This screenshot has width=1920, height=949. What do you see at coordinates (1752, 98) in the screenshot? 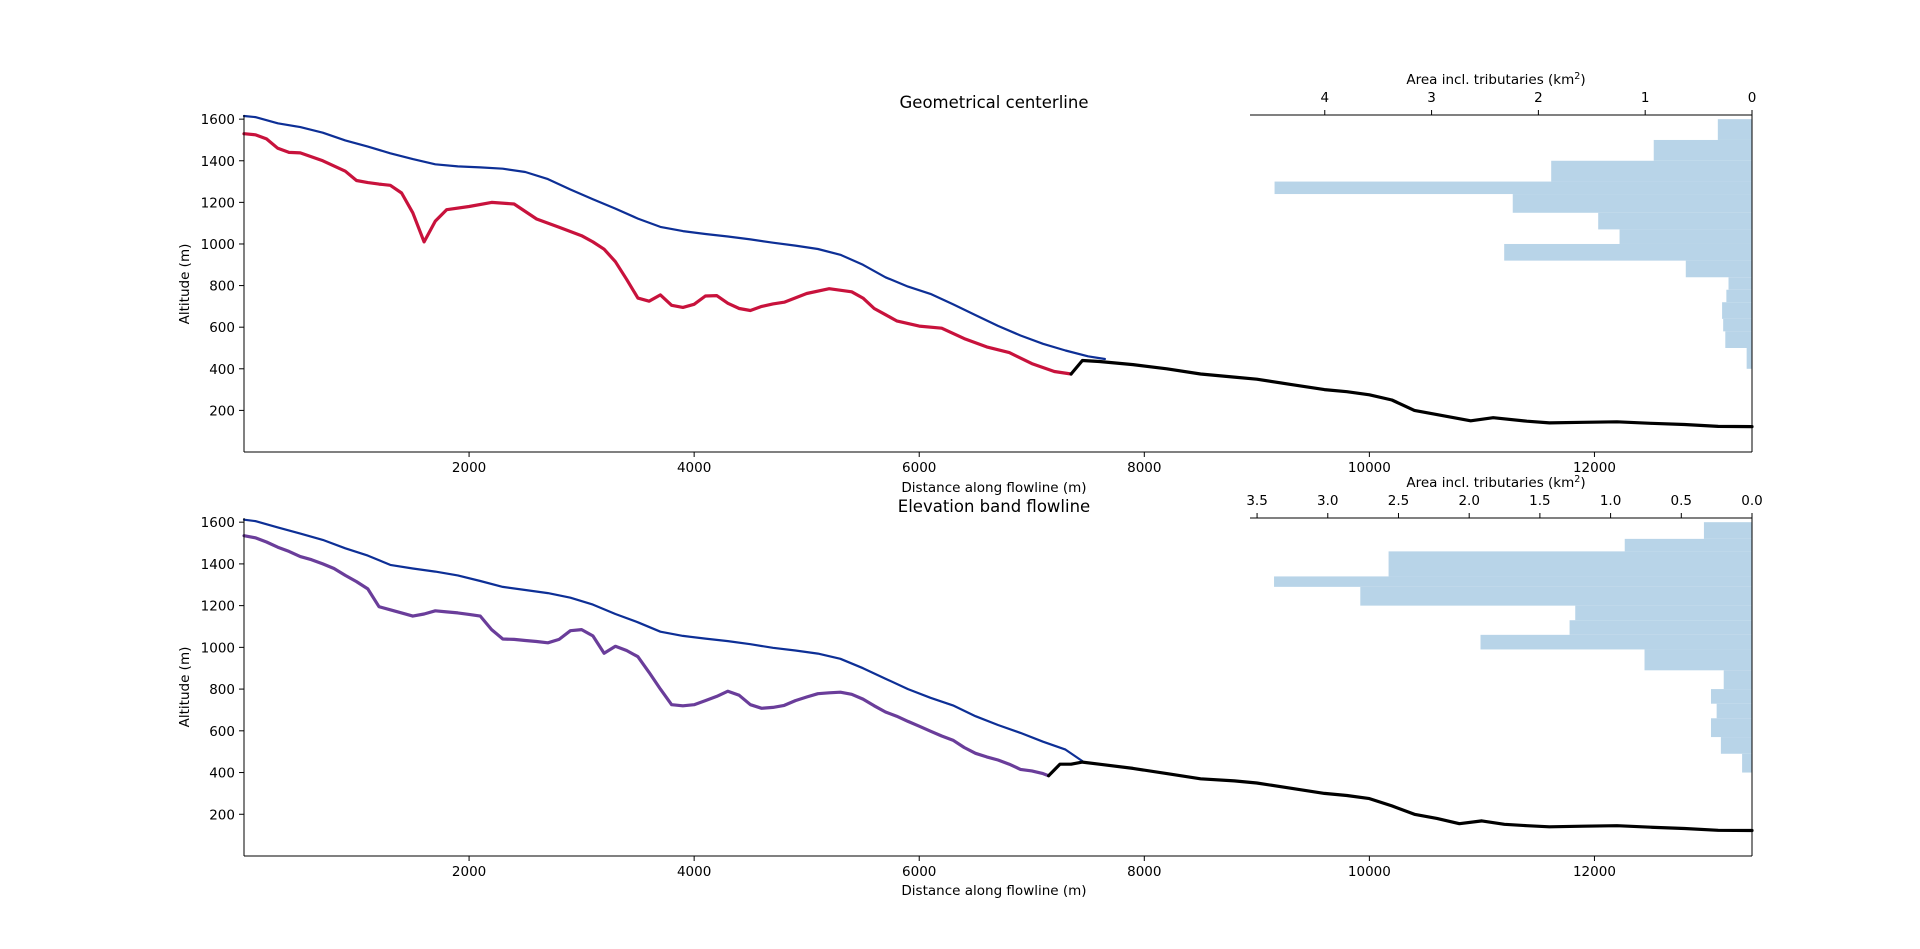
I see `hist-tick-label: 0` at bounding box center [1752, 98].